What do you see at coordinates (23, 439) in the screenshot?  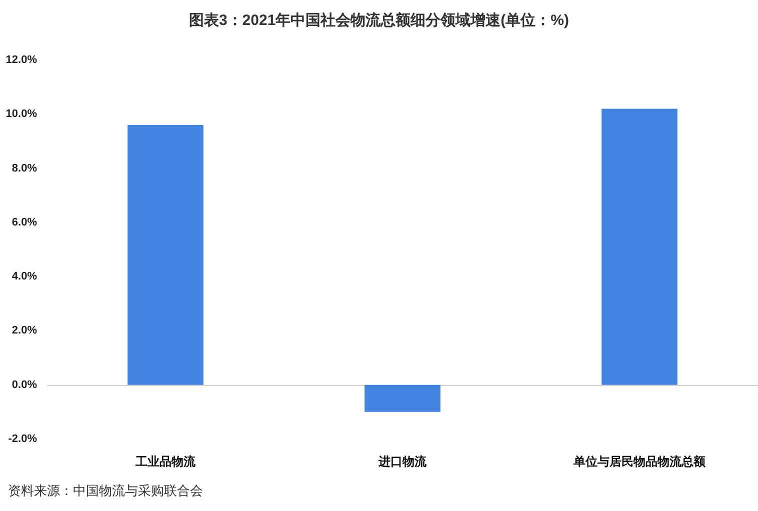 I see `y-tick-label: -2.0%` at bounding box center [23, 439].